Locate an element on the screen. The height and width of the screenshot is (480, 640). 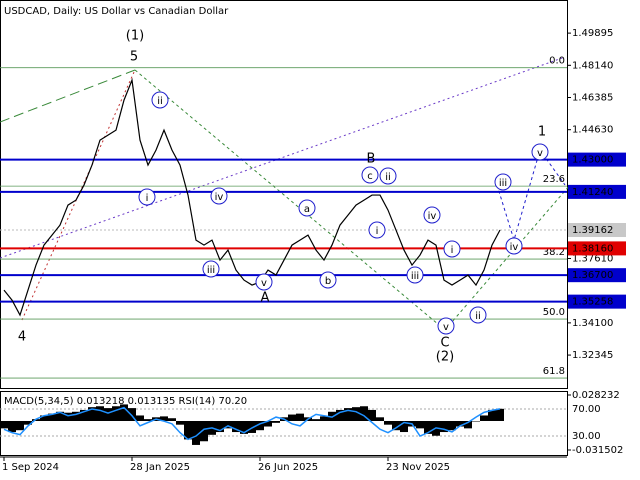
fib-label: 38.2 is located at coordinates (554, 252).